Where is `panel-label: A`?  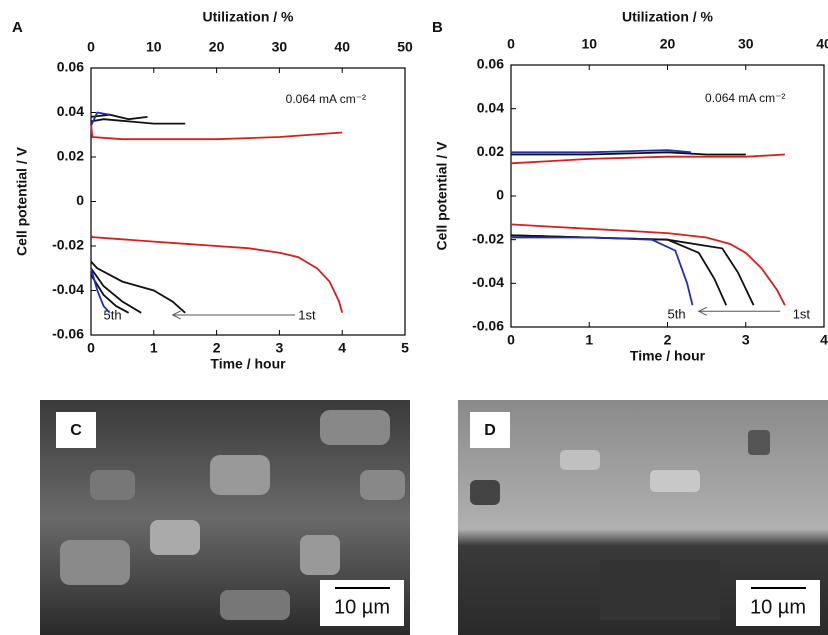
panel-label: A is located at coordinates (17, 27).